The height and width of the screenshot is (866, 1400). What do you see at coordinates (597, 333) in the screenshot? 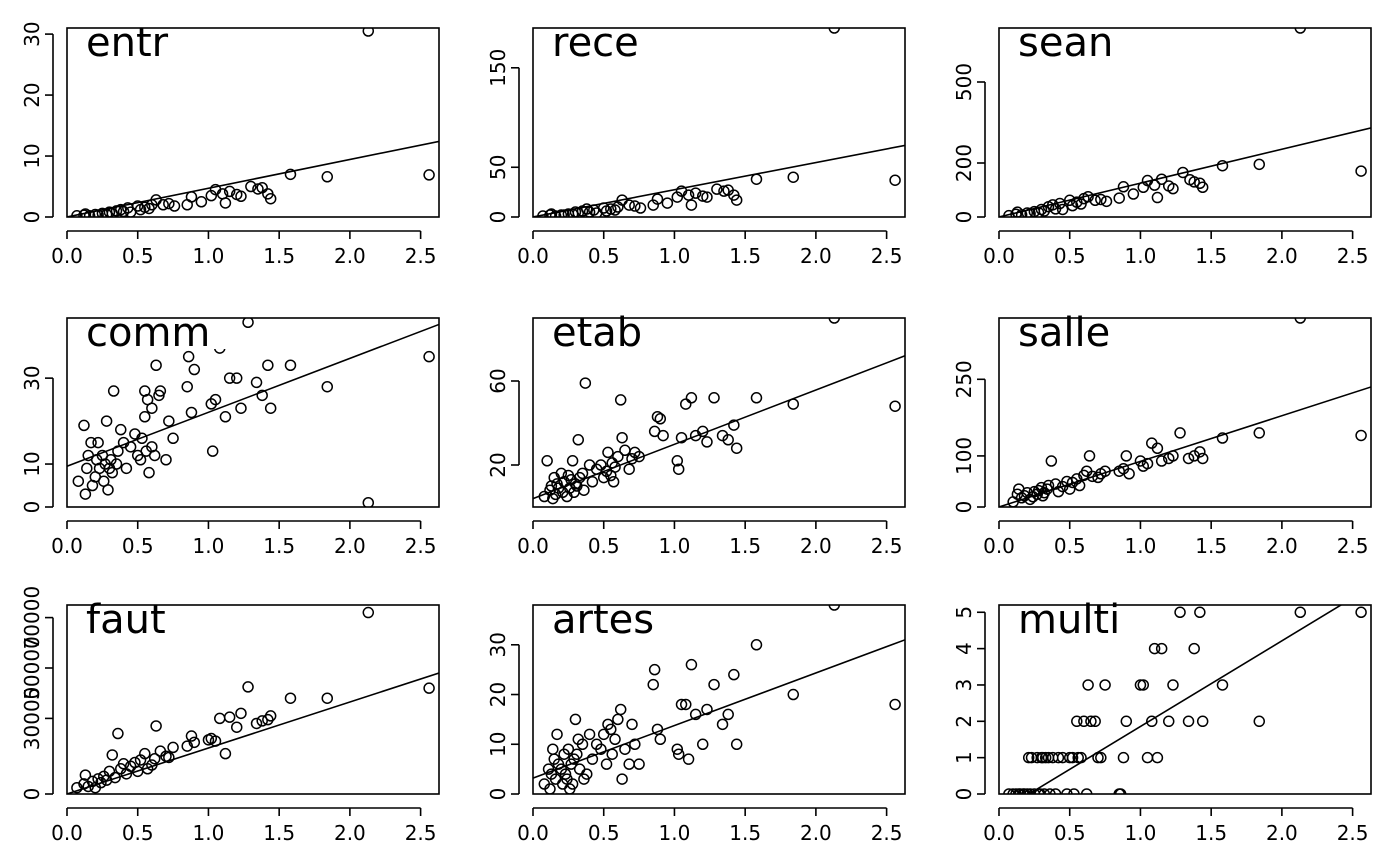
I see `panel-title: etab` at bounding box center [597, 333].